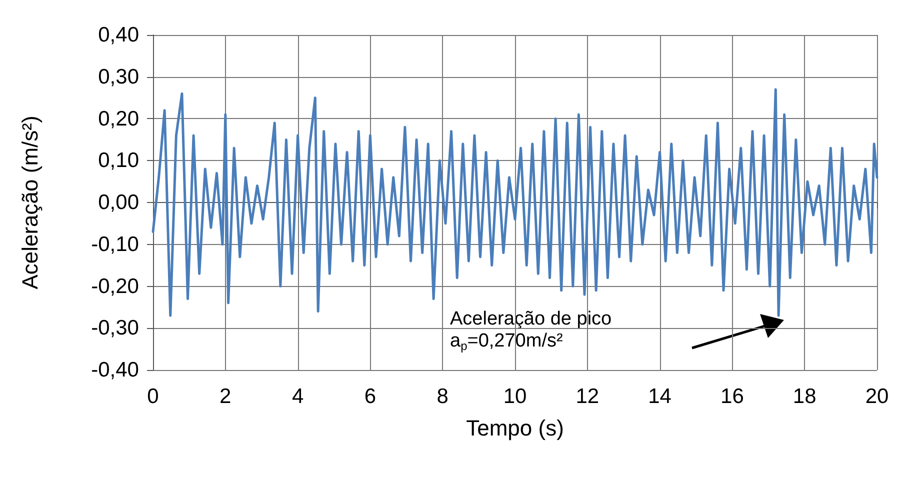  Describe the element at coordinates (115, 244) in the screenshot. I see `y-tick-label: -0,10` at that location.